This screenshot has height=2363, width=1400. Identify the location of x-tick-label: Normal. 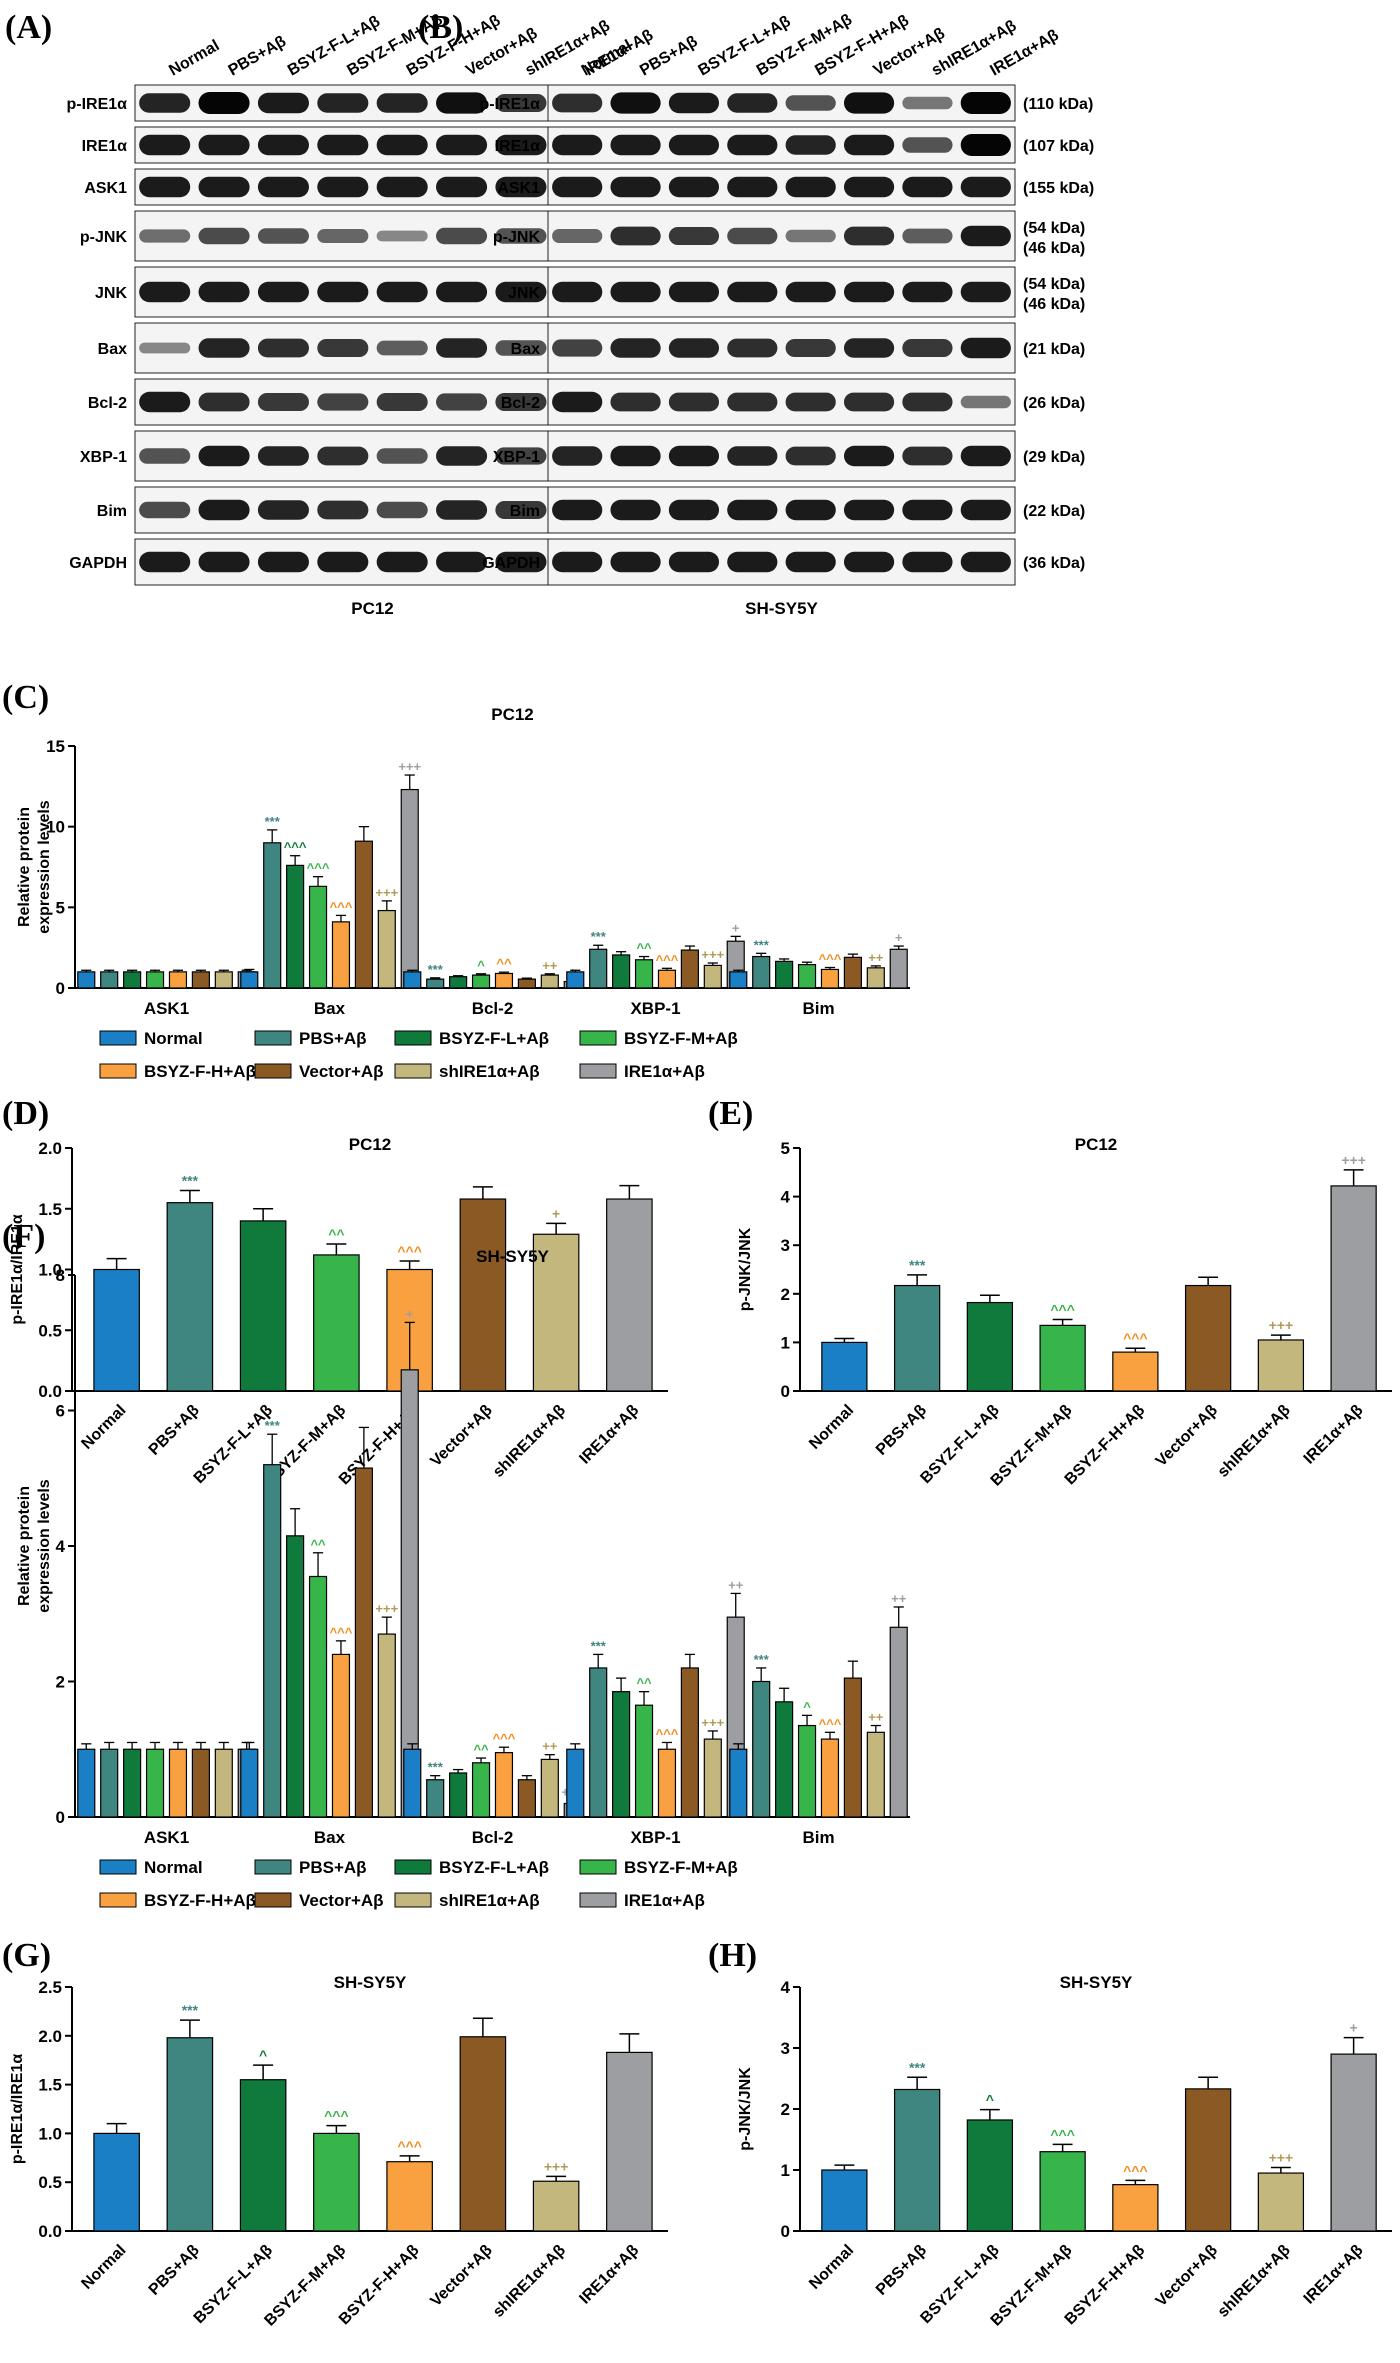
(831, 2267).